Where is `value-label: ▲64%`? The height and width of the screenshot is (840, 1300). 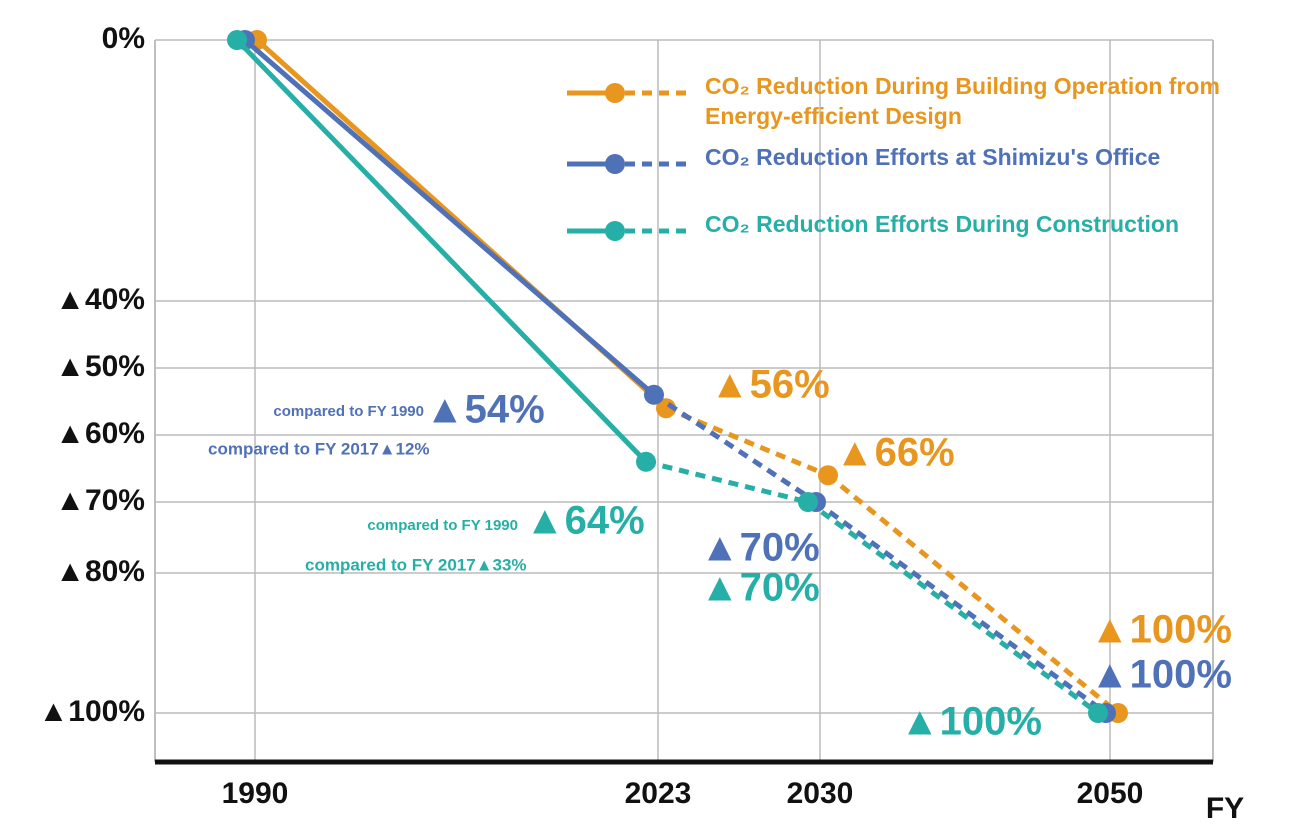 value-label: ▲64% is located at coordinates (585, 521).